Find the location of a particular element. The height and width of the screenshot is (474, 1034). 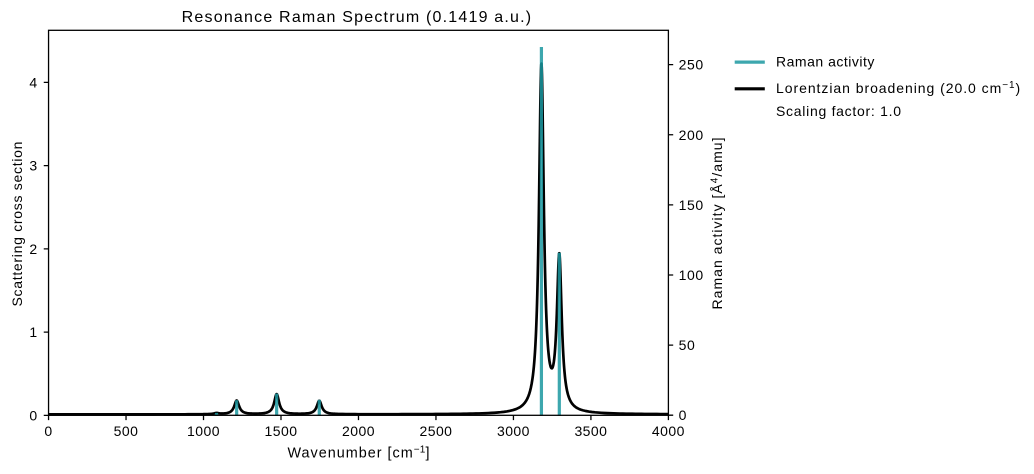

svg-text: Raman activity [Å4/amu] is located at coordinates (717, 223).